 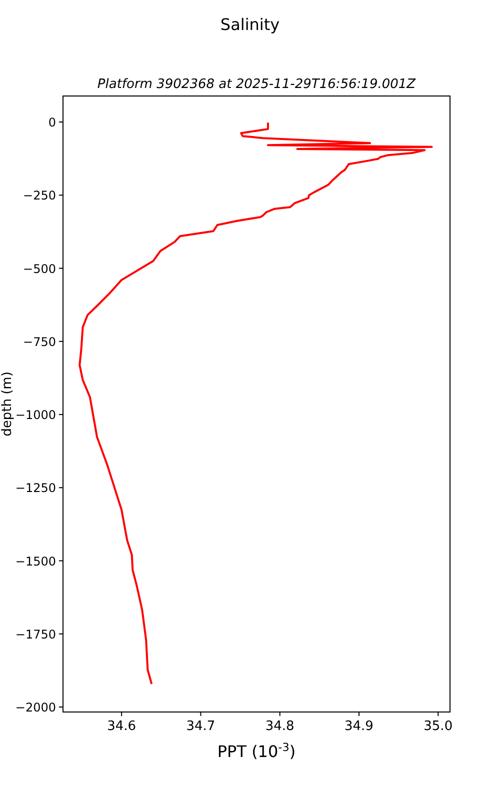 What do you see at coordinates (438, 726) in the screenshot?
I see `x-tick-label: 35.0` at bounding box center [438, 726].